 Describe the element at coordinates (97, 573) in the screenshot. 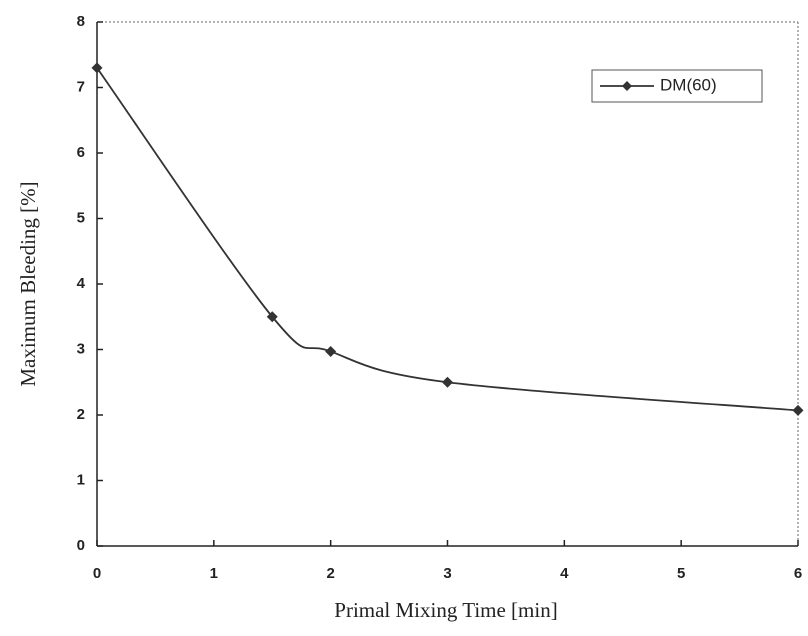

I see `x-tick-label: 0` at that location.